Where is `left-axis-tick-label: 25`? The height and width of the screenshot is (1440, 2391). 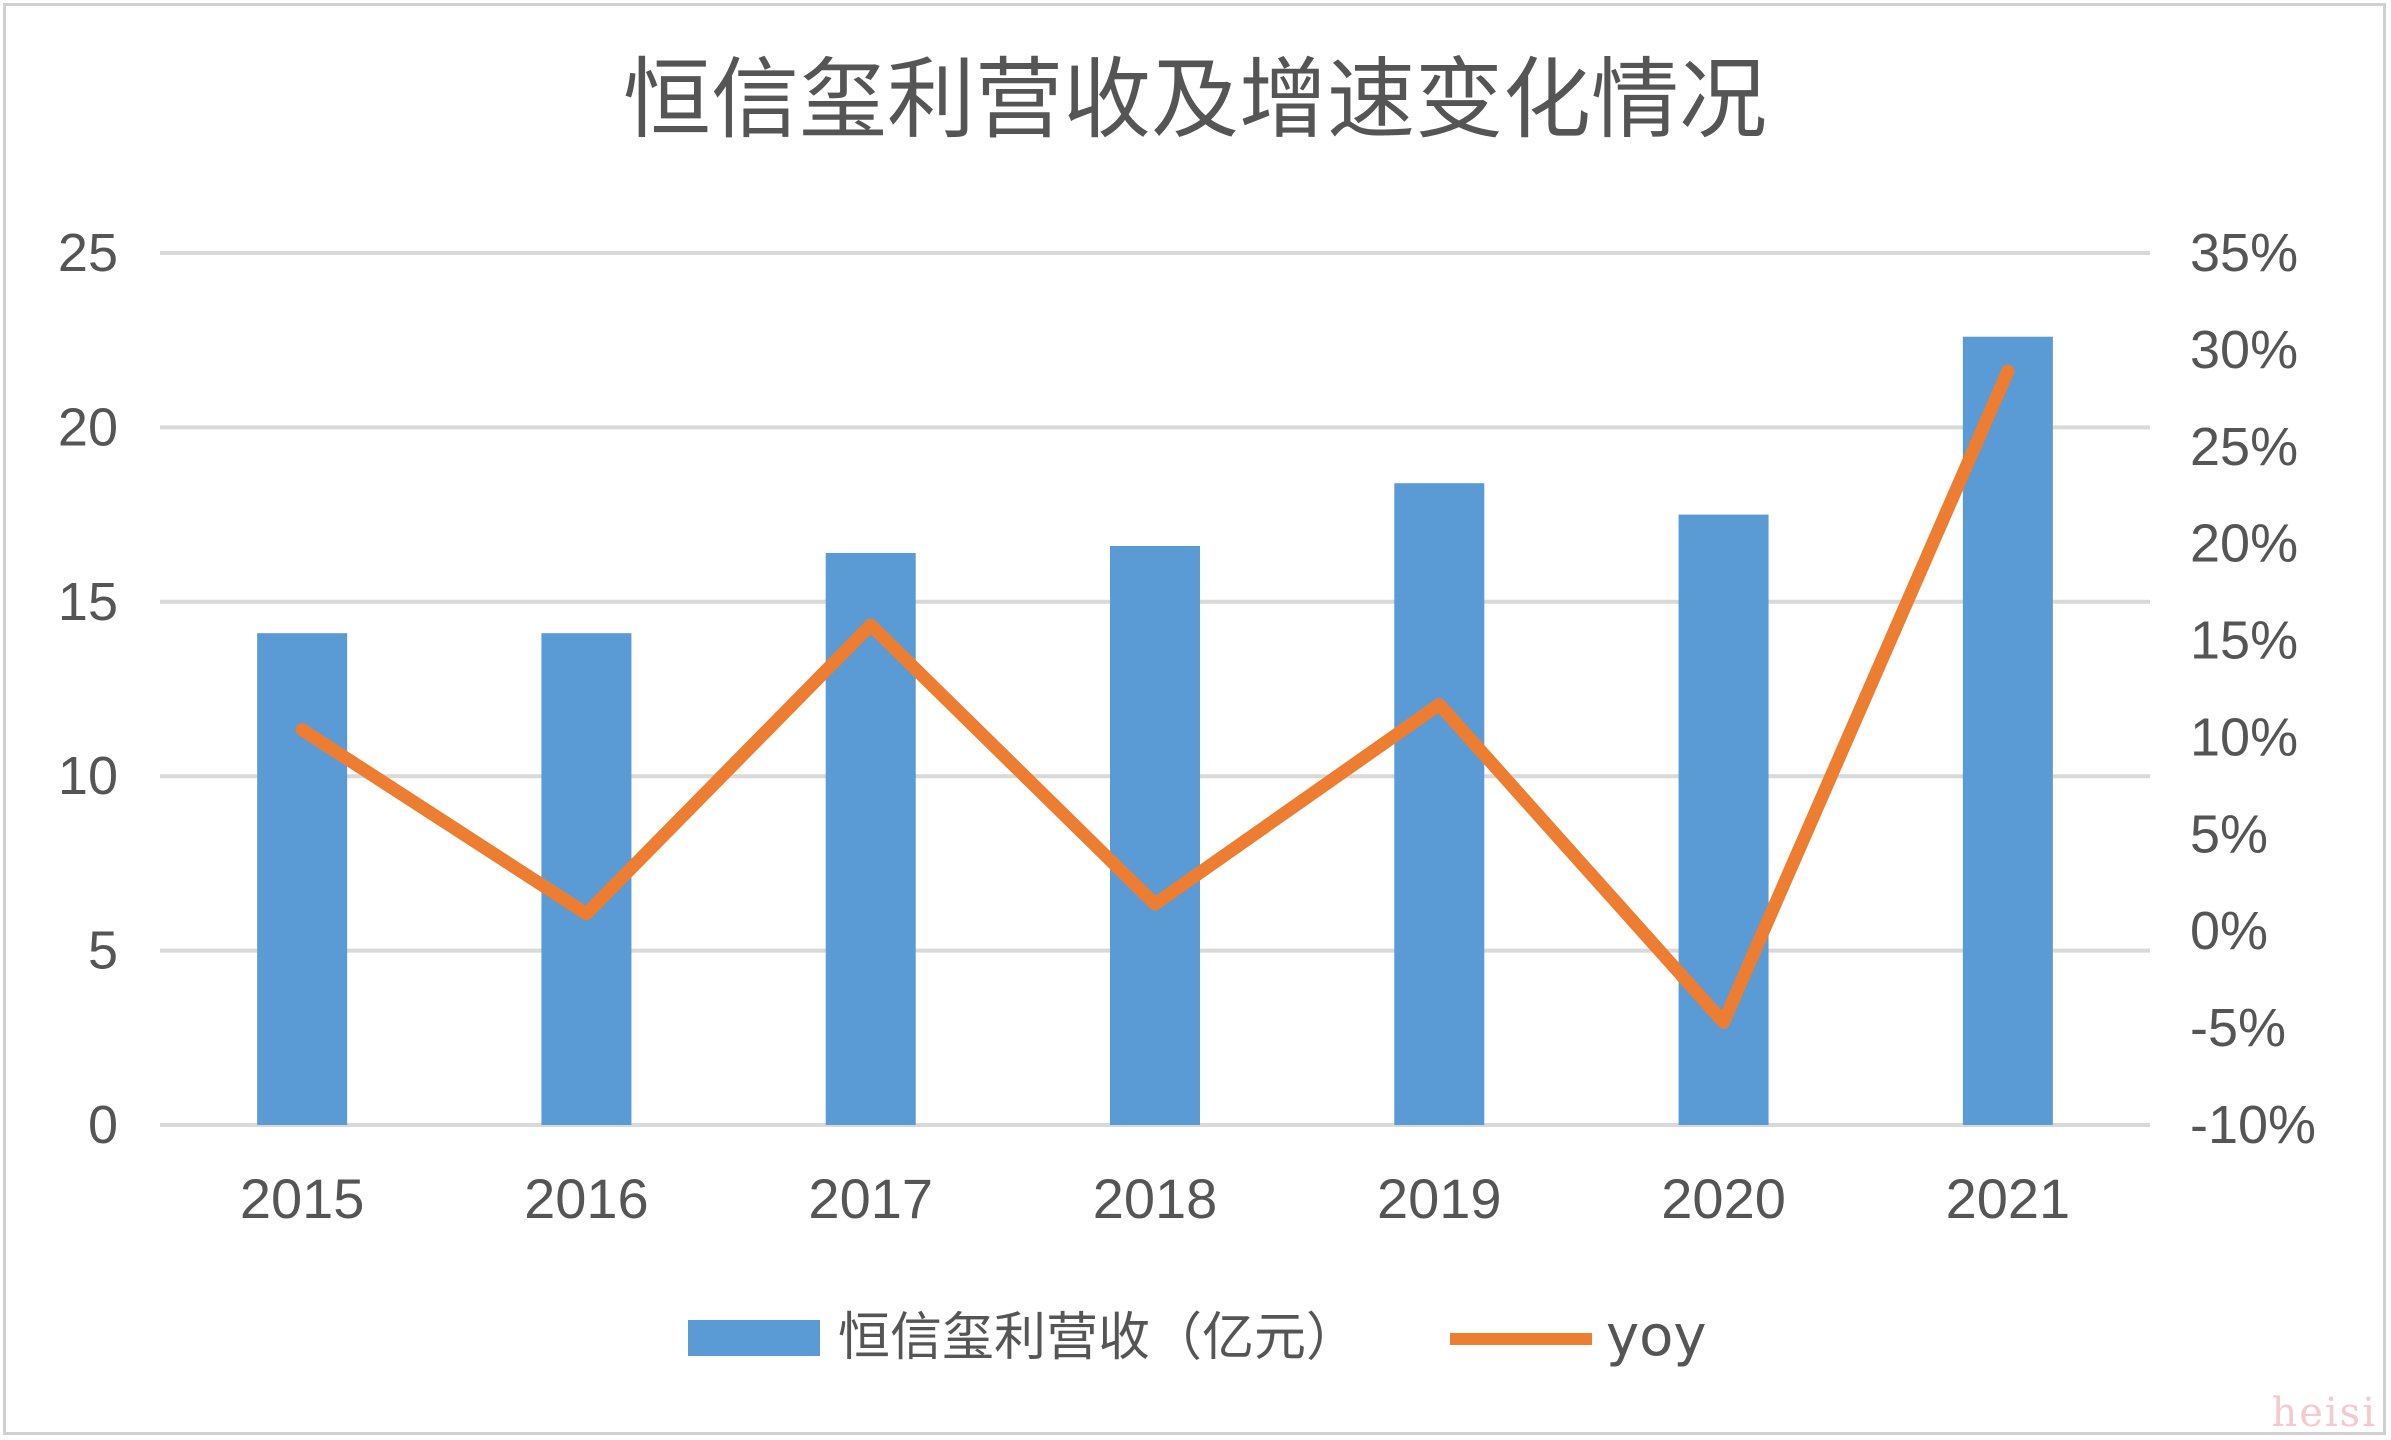
left-axis-tick-label: 25 is located at coordinates (88, 253).